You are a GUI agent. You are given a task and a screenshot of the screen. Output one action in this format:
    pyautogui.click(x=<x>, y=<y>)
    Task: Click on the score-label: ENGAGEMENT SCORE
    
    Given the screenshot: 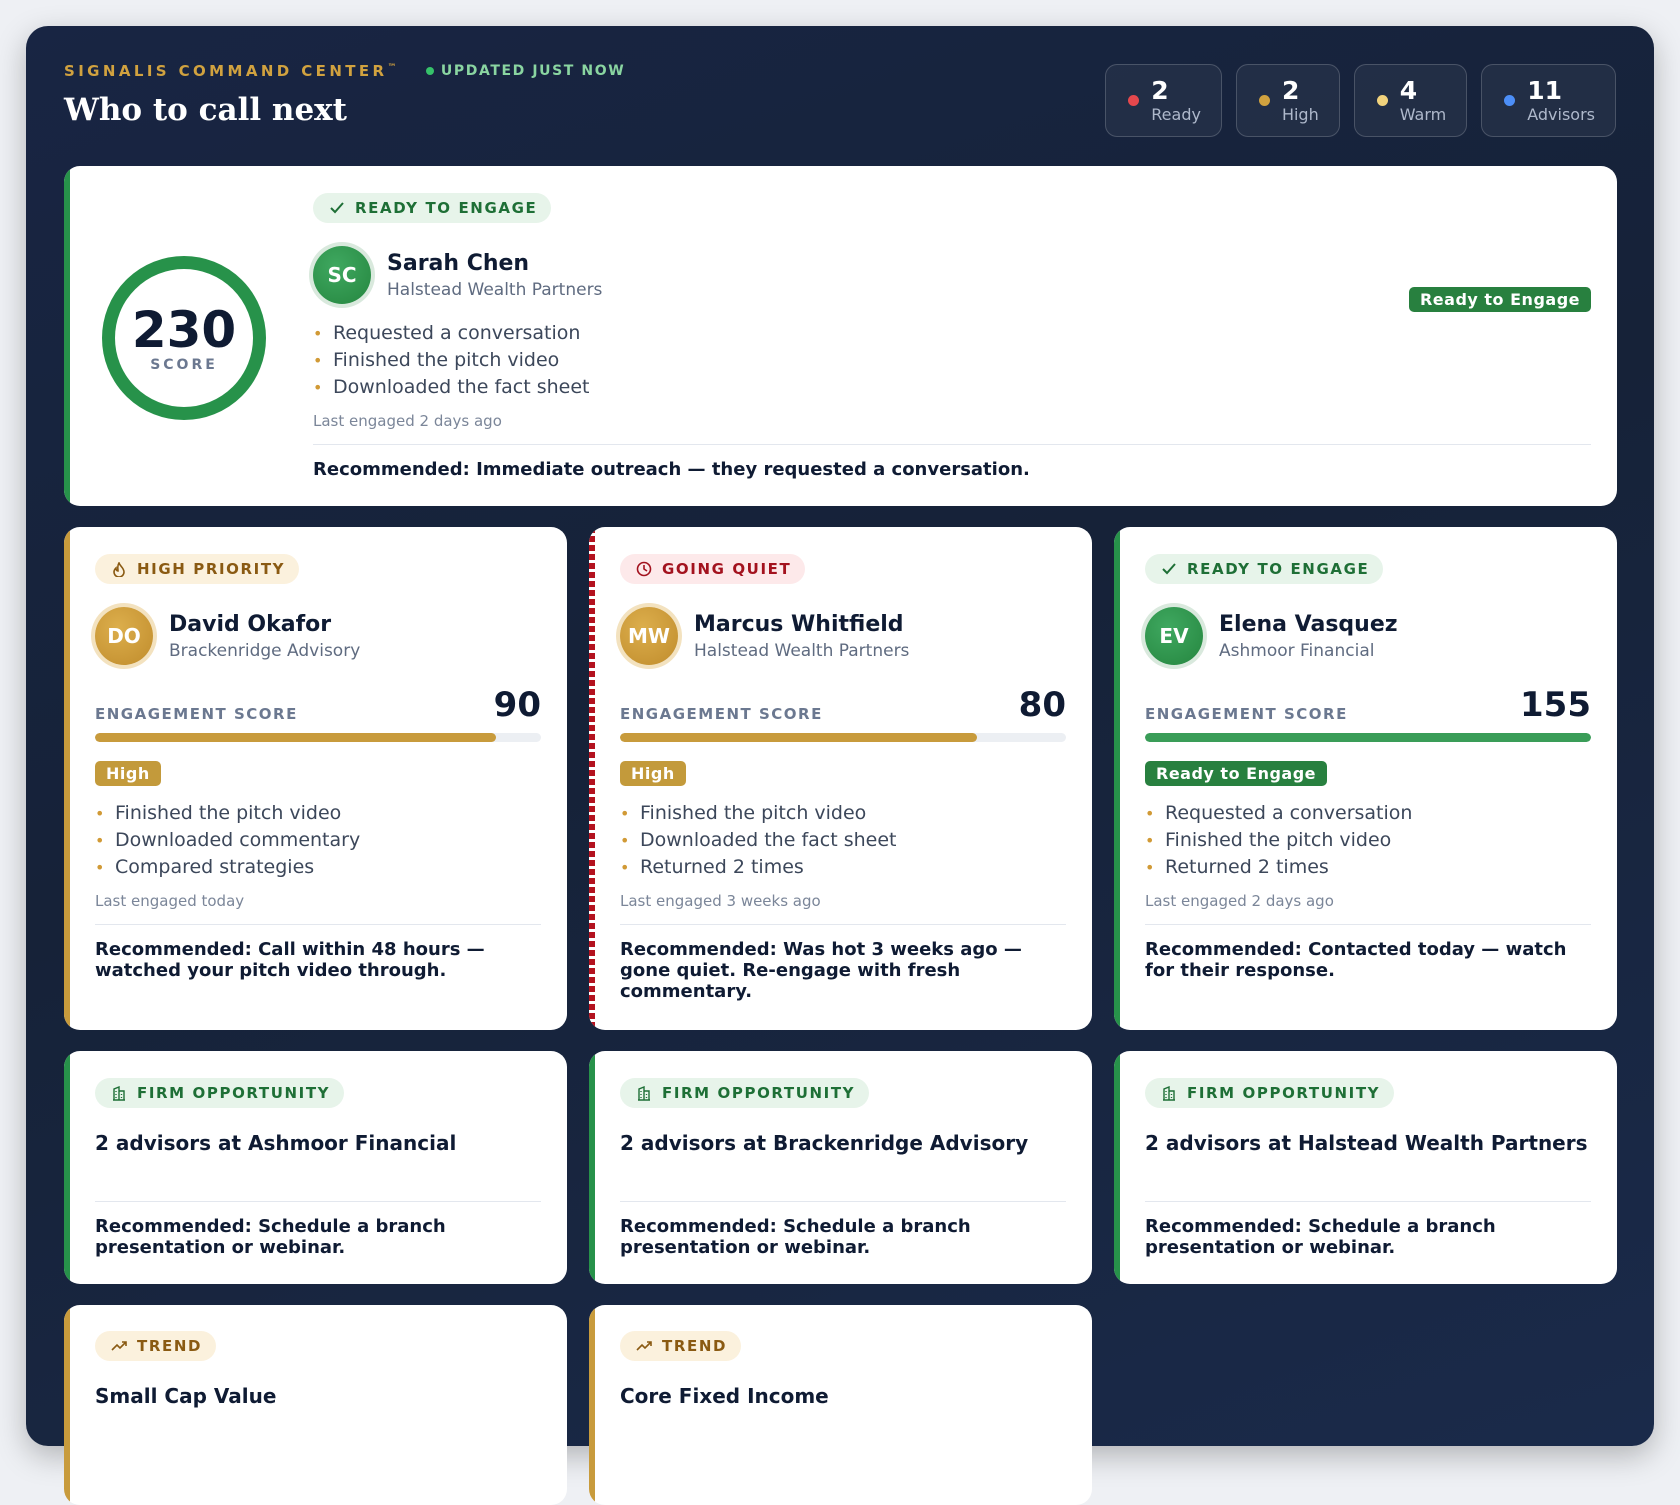 What is the action you would take?
    pyautogui.click(x=1246, y=714)
    